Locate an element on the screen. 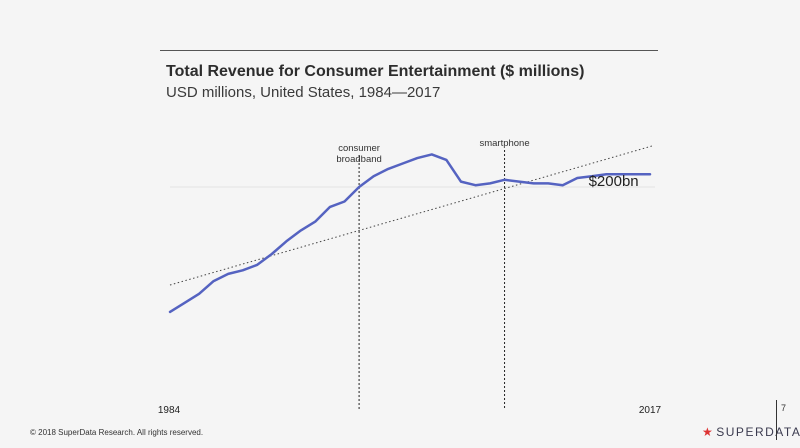 This screenshot has width=800, height=448. chart-subtitle: USD millions, United States, 1984—2017 is located at coordinates (303, 92).